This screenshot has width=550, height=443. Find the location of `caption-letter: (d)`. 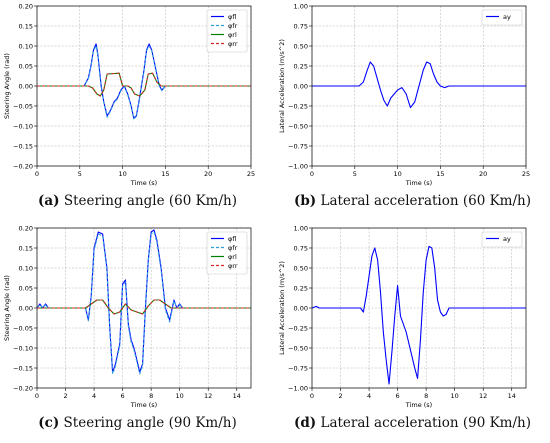

caption-letter: (d) is located at coordinates (305, 423).